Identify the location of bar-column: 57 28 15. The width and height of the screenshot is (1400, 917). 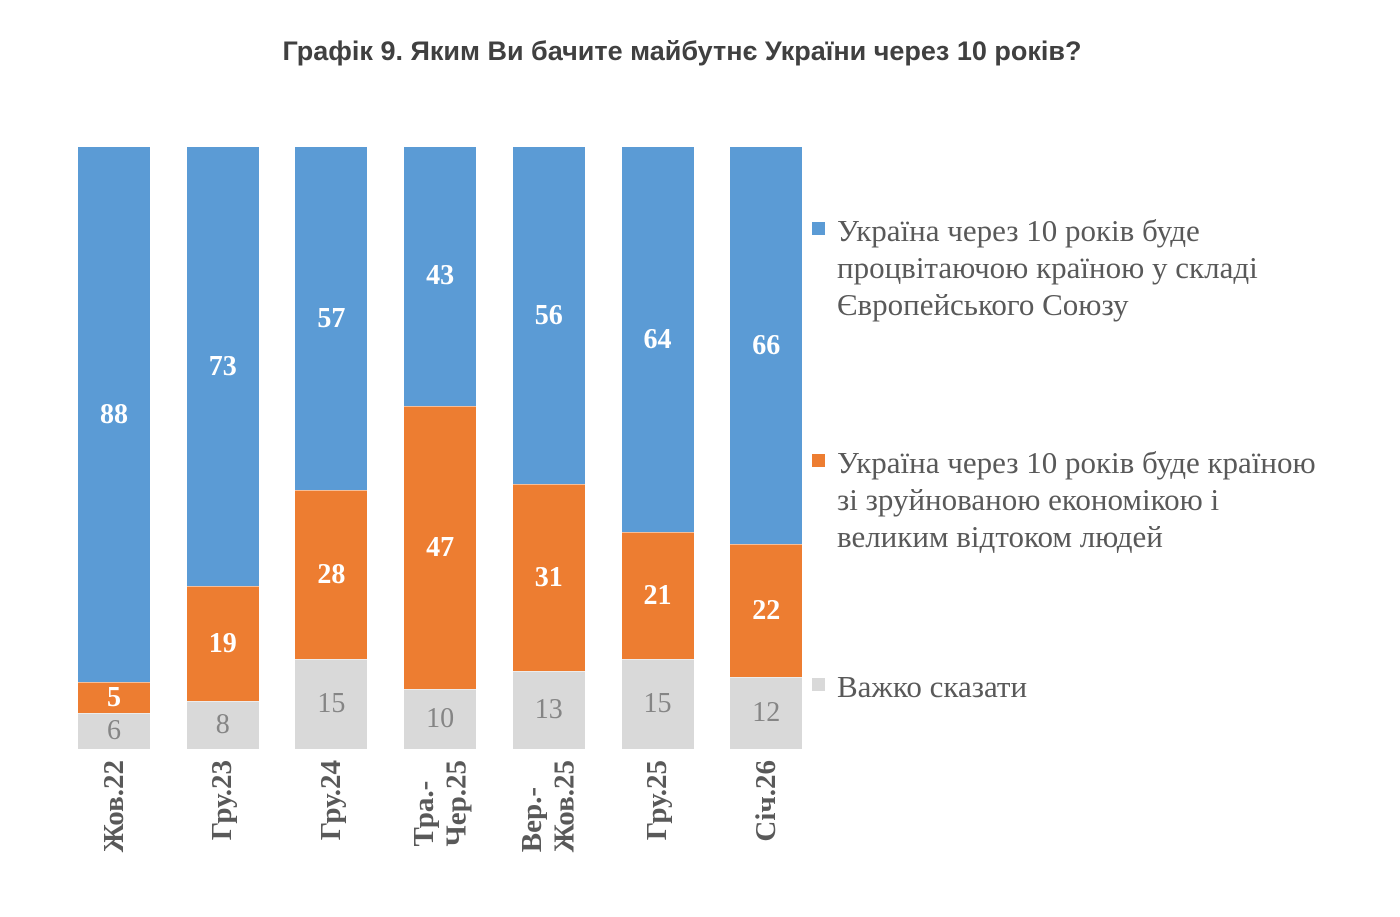
(331, 448).